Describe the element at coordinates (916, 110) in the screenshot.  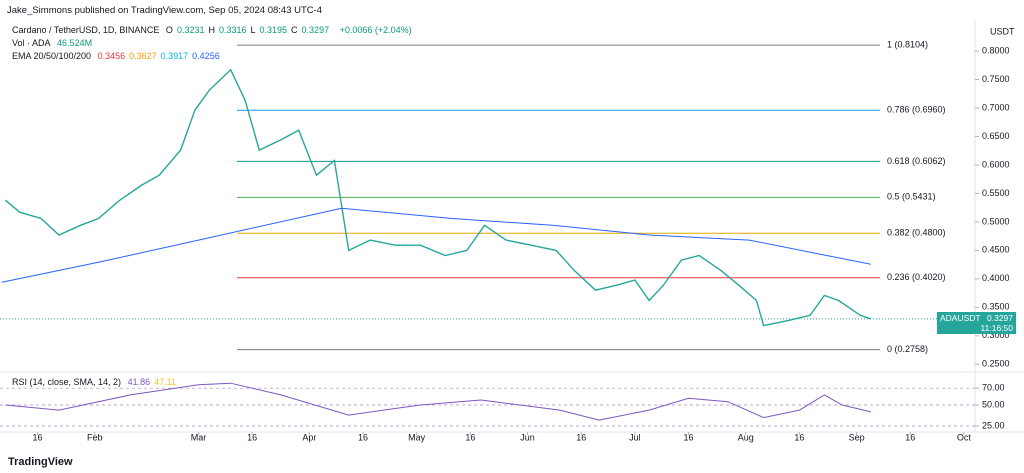
I see `fib-label: 0.786 (0.6960)` at that location.